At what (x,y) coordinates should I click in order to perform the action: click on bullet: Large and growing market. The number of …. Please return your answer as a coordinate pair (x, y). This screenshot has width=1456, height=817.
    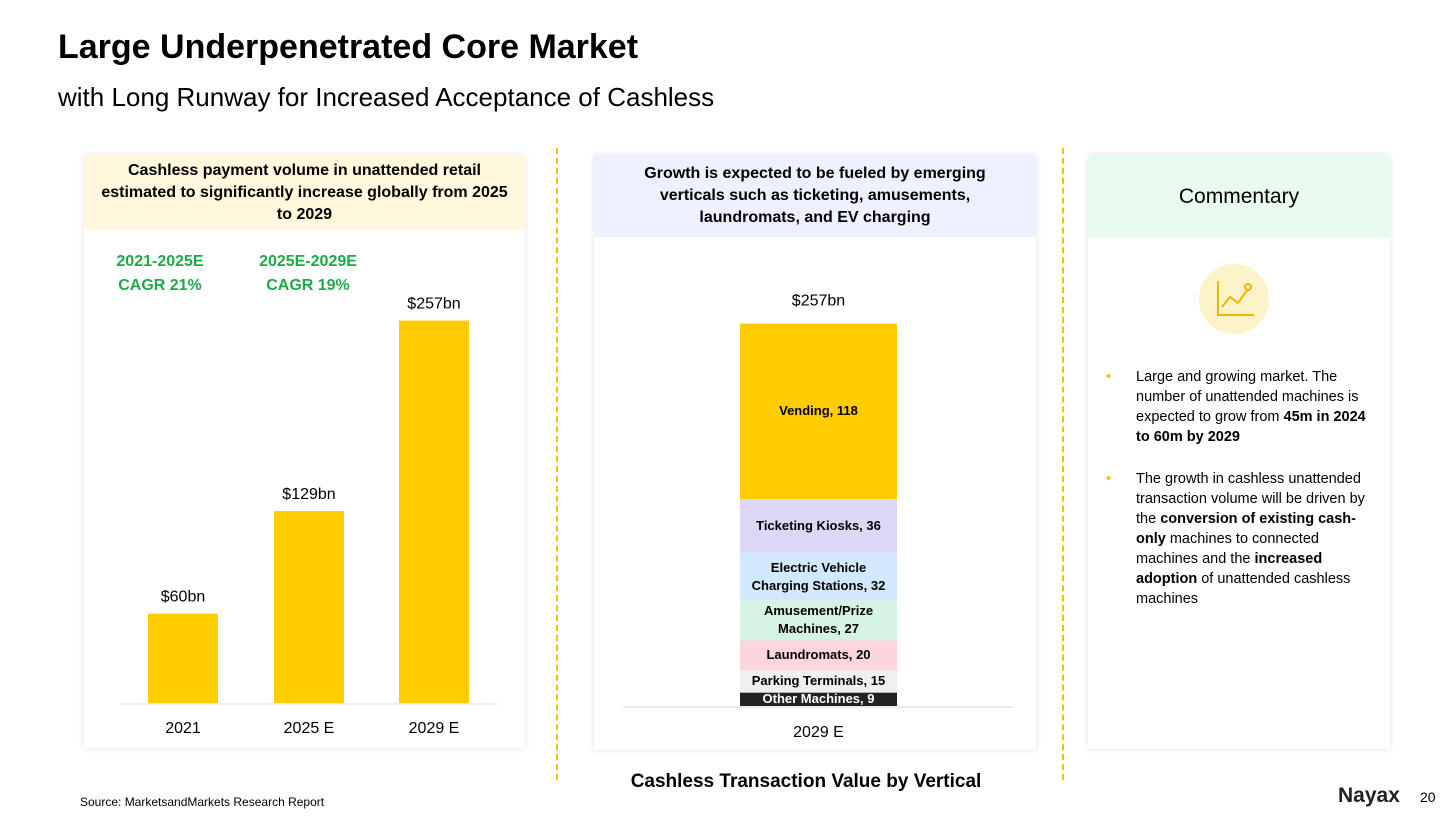
    Looking at the image, I should click on (1240, 407).